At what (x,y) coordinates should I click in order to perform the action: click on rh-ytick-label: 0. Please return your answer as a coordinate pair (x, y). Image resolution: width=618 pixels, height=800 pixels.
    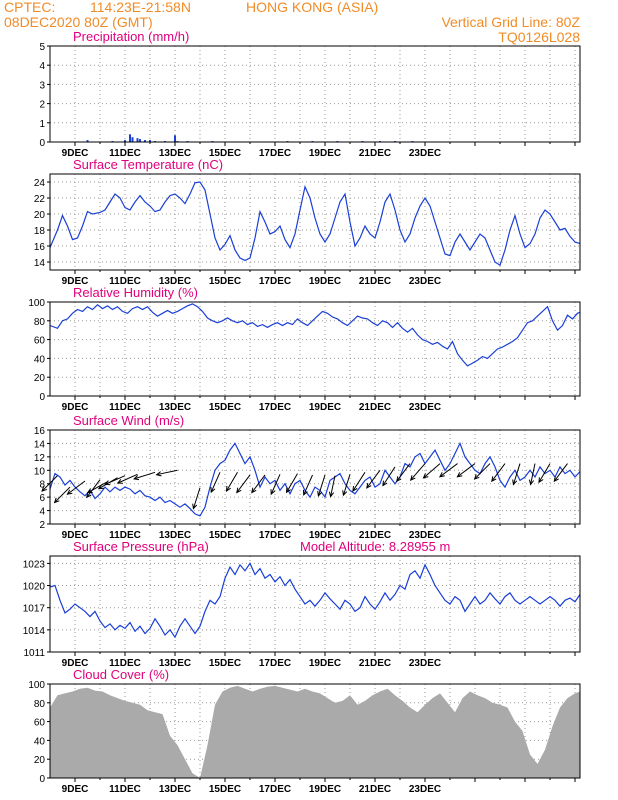
    Looking at the image, I should click on (42, 397).